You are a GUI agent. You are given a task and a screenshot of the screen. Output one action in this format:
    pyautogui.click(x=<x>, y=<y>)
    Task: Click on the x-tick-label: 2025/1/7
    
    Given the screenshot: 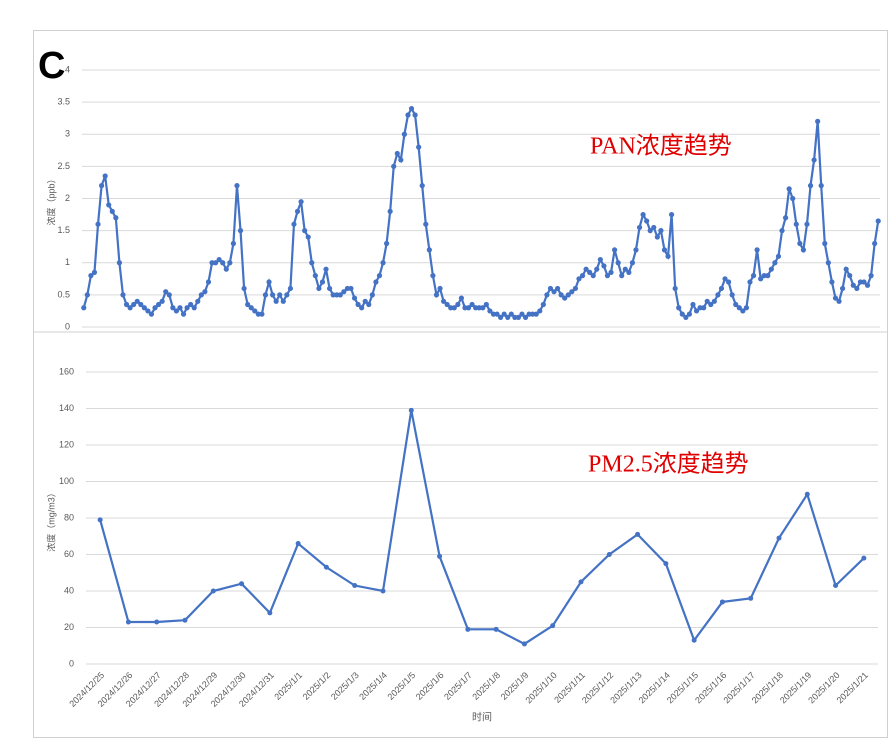 What is the action you would take?
    pyautogui.click(x=458, y=686)
    